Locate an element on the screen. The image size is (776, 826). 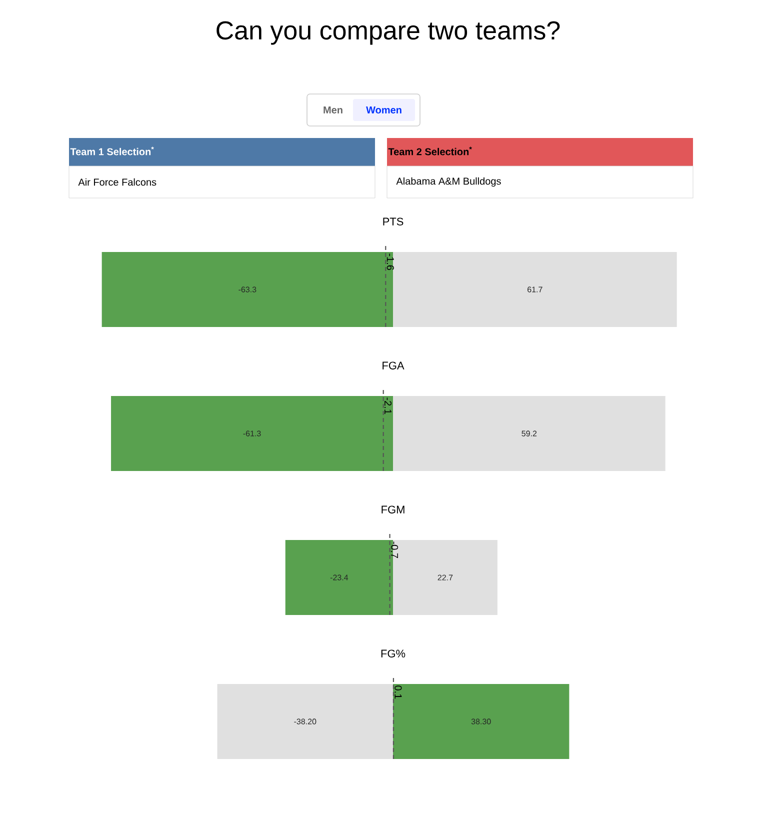
chart-title: PTS is located at coordinates (393, 222).